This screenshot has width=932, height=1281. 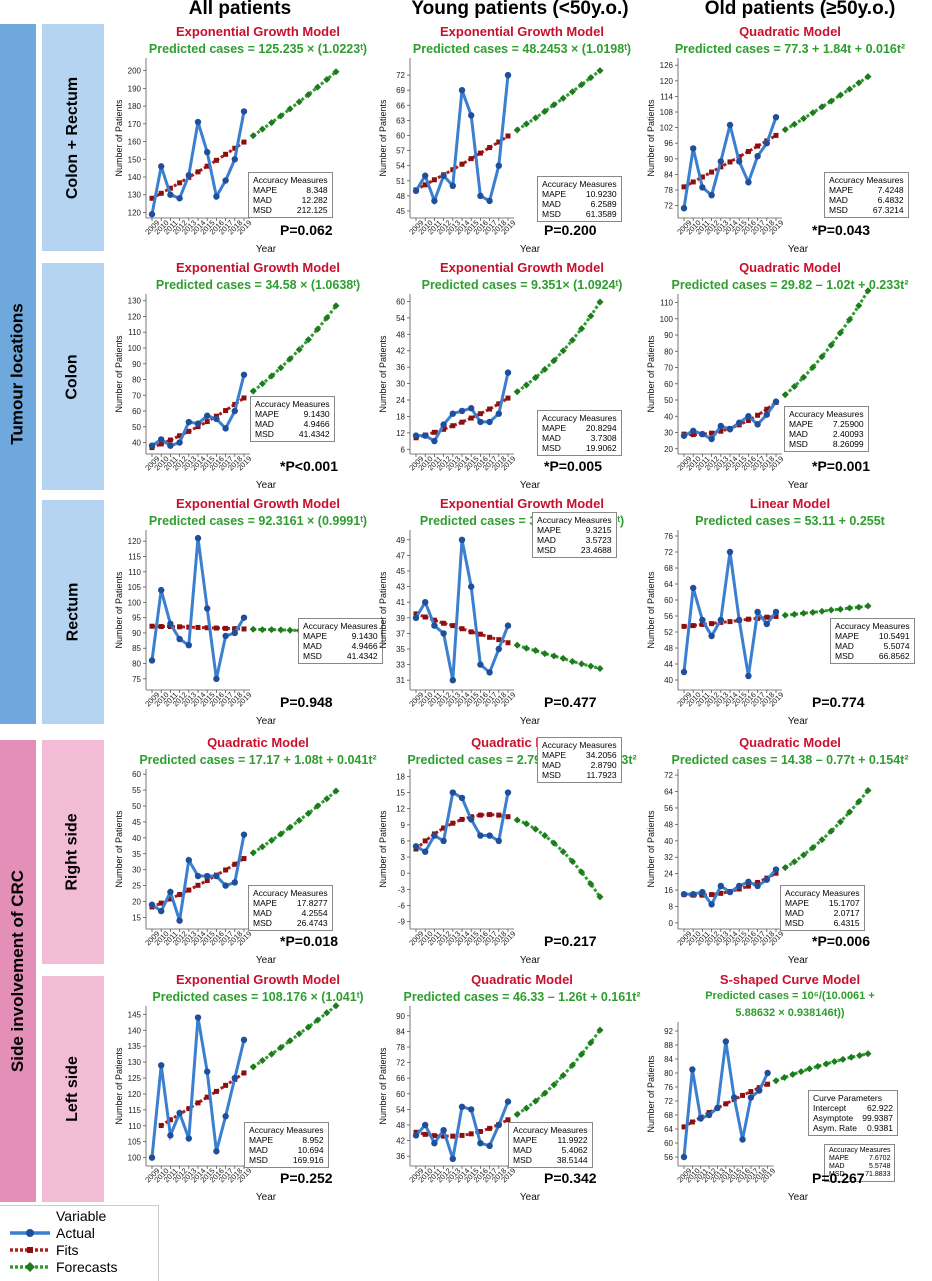 What do you see at coordinates (316, 424) in the screenshot?
I see `accuracy-value: 4.9466` at bounding box center [316, 424].